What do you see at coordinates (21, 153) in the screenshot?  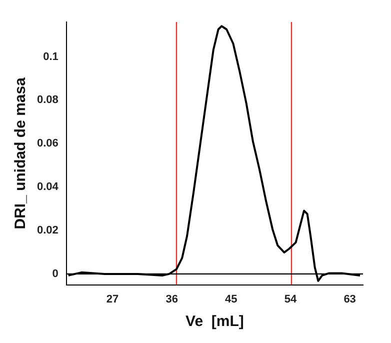 I see `y-axis-title: DRI_ unidad de masa` at bounding box center [21, 153].